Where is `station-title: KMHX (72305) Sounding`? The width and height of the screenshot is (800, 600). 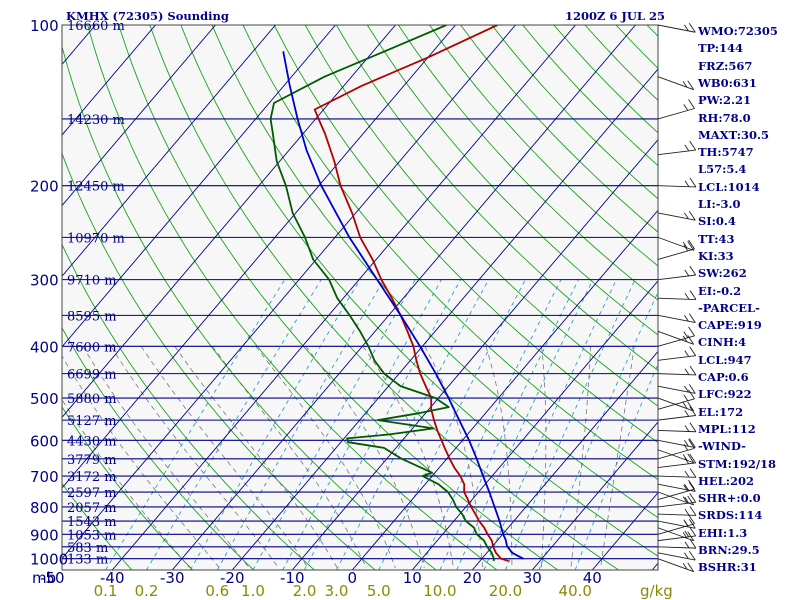
station-title: KMHX (72305) Sounding is located at coordinates (147, 16).